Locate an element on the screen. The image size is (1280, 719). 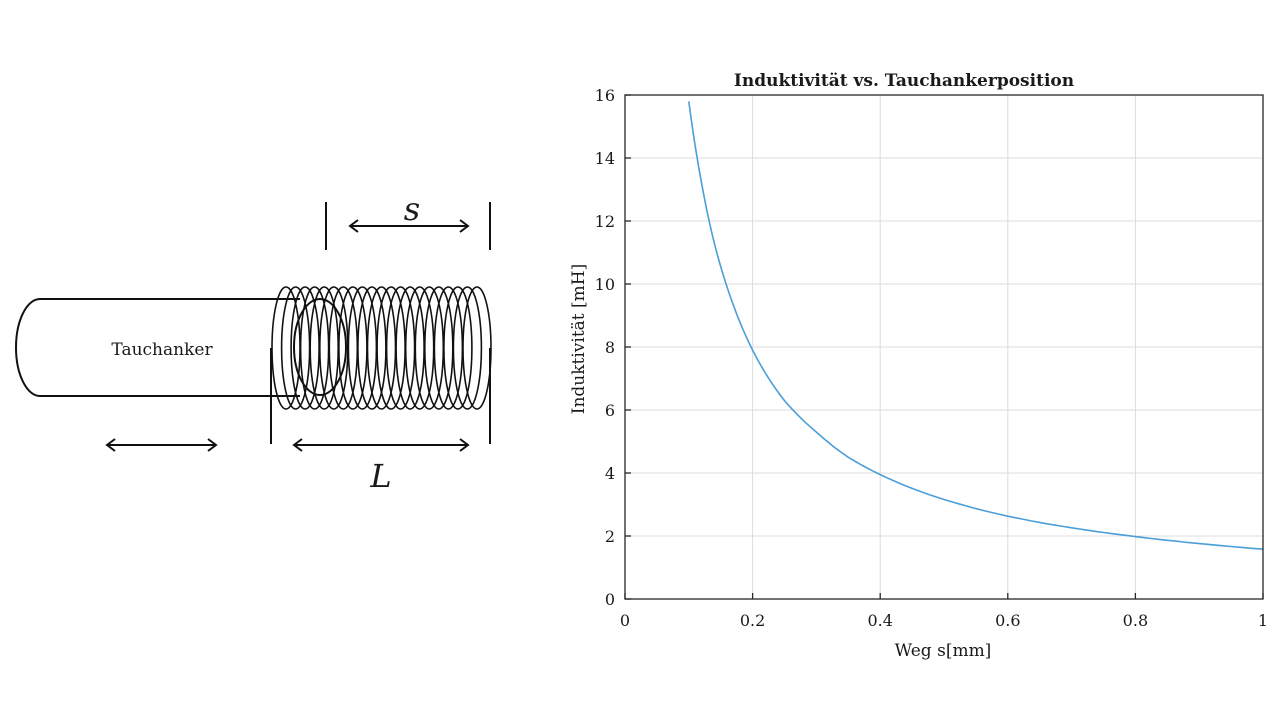
stroke-symbol: s is located at coordinates (412, 209).